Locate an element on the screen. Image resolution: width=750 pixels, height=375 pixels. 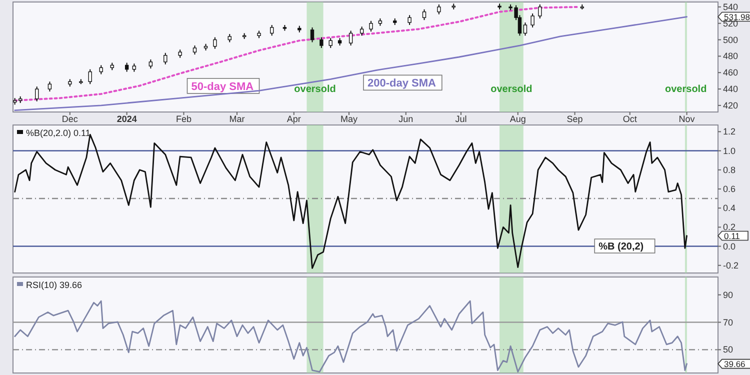
y-tick-label: 0.6 is located at coordinates (729, 189).